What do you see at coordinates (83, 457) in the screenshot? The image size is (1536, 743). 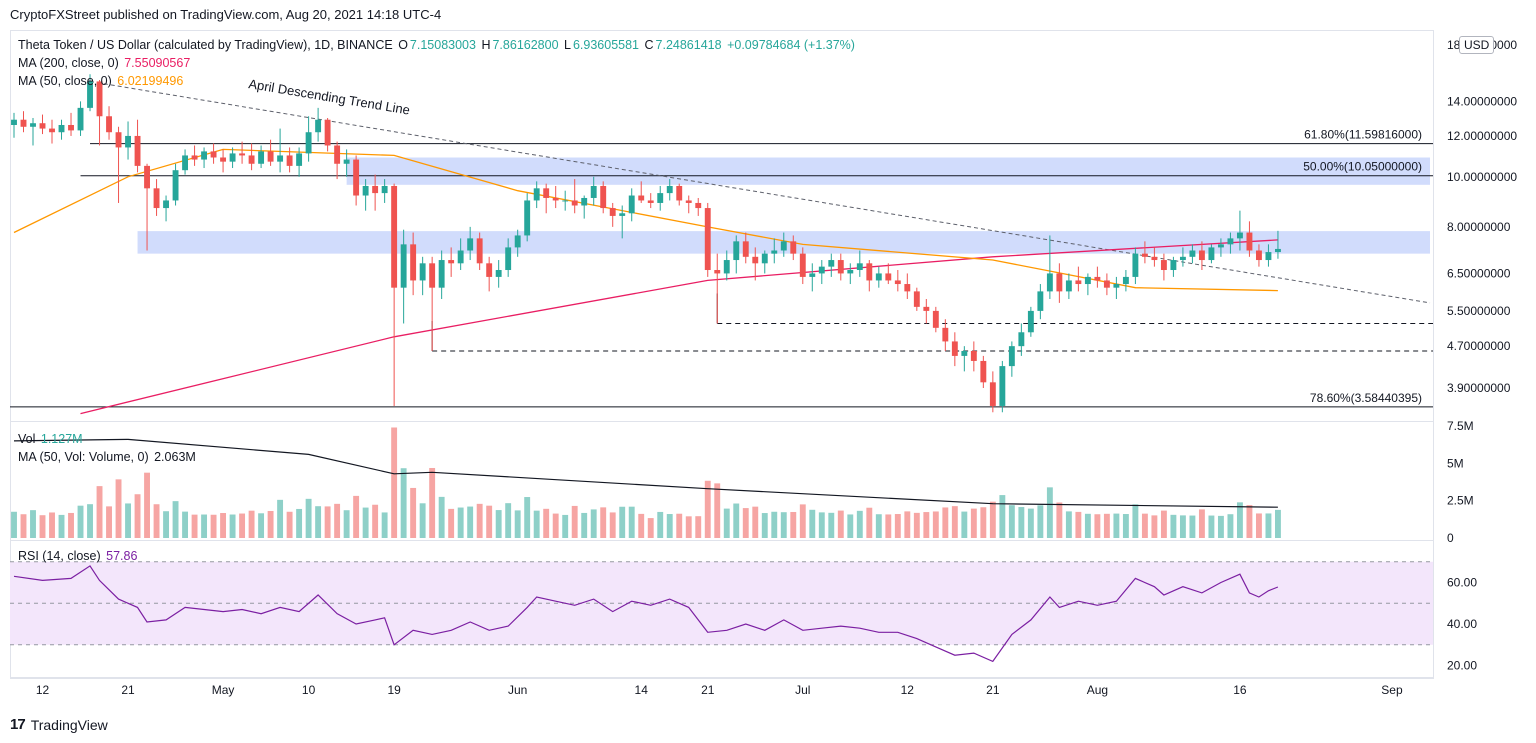 I see `vol-ma-label: MA (50, Vol: Volume, 0)` at bounding box center [83, 457].